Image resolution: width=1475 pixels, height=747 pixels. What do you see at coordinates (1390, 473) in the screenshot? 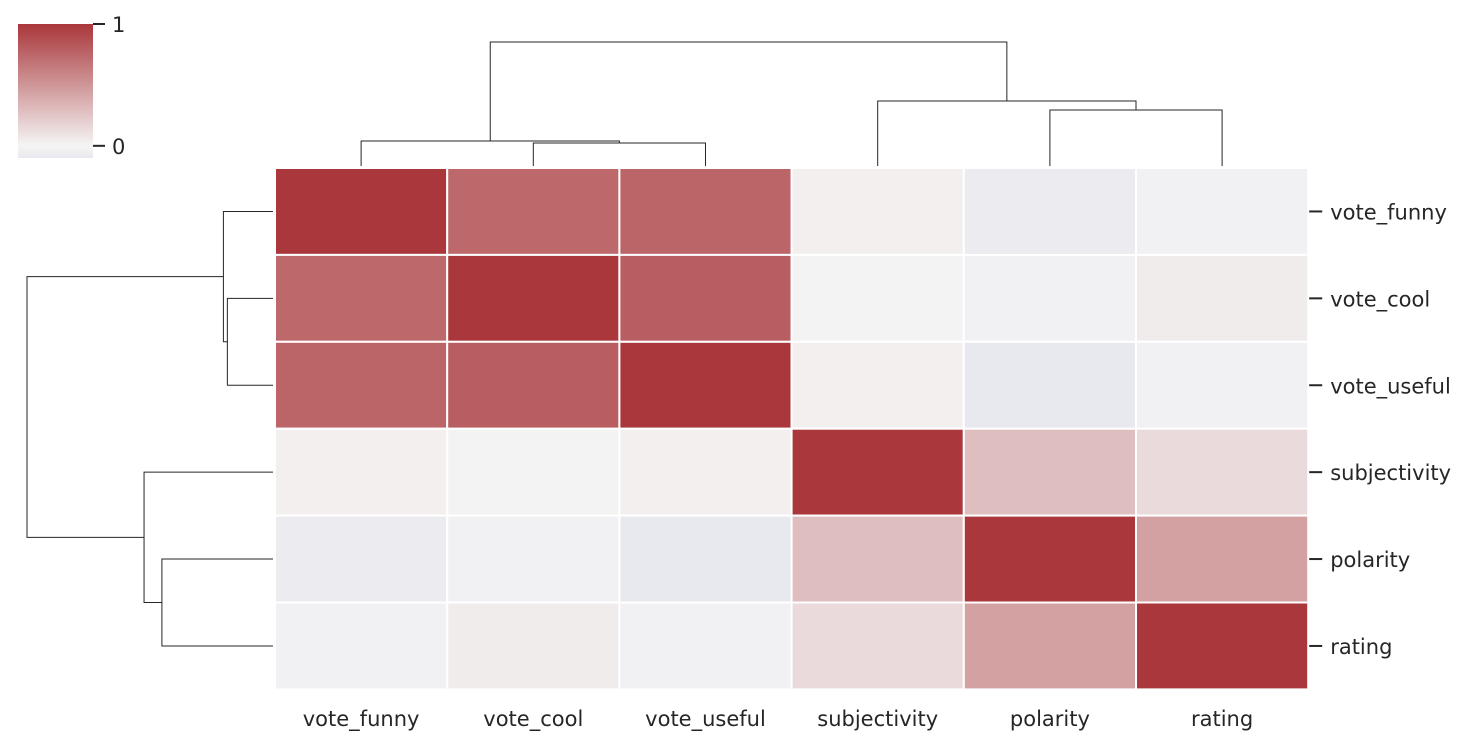
I see `row-label: subjectivity` at bounding box center [1390, 473].